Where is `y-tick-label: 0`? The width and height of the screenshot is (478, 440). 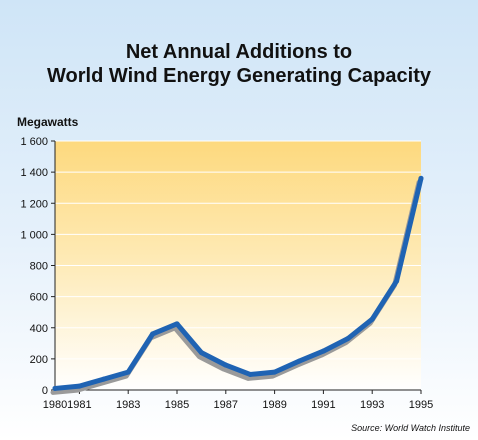
y-tick-label: 0 is located at coordinates (45, 391).